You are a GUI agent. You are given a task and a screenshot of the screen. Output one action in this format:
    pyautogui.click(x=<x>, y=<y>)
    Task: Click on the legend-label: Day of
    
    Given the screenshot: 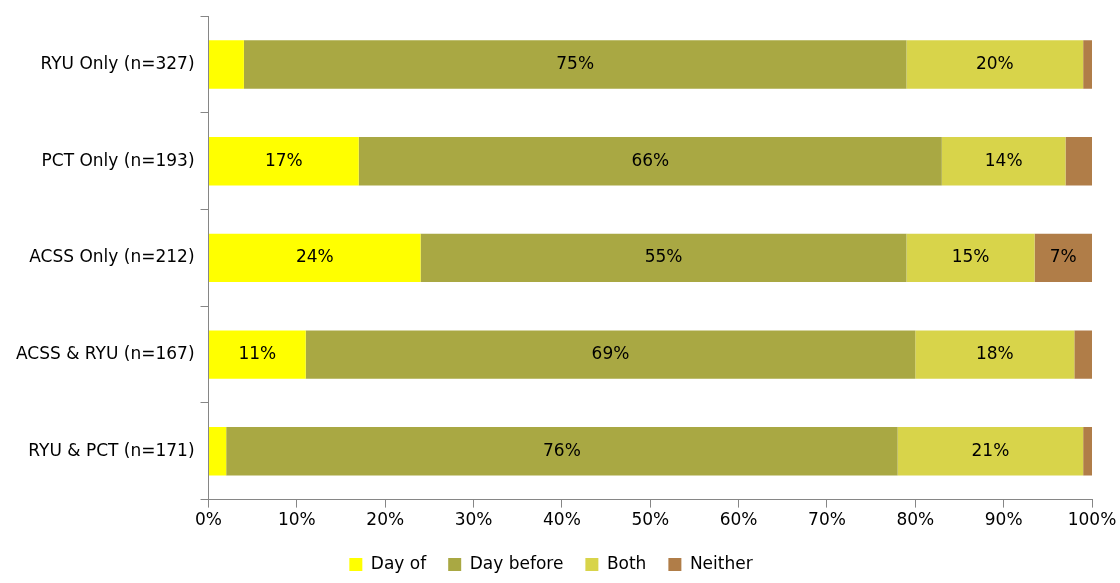 What is the action you would take?
    pyautogui.click(x=399, y=562)
    